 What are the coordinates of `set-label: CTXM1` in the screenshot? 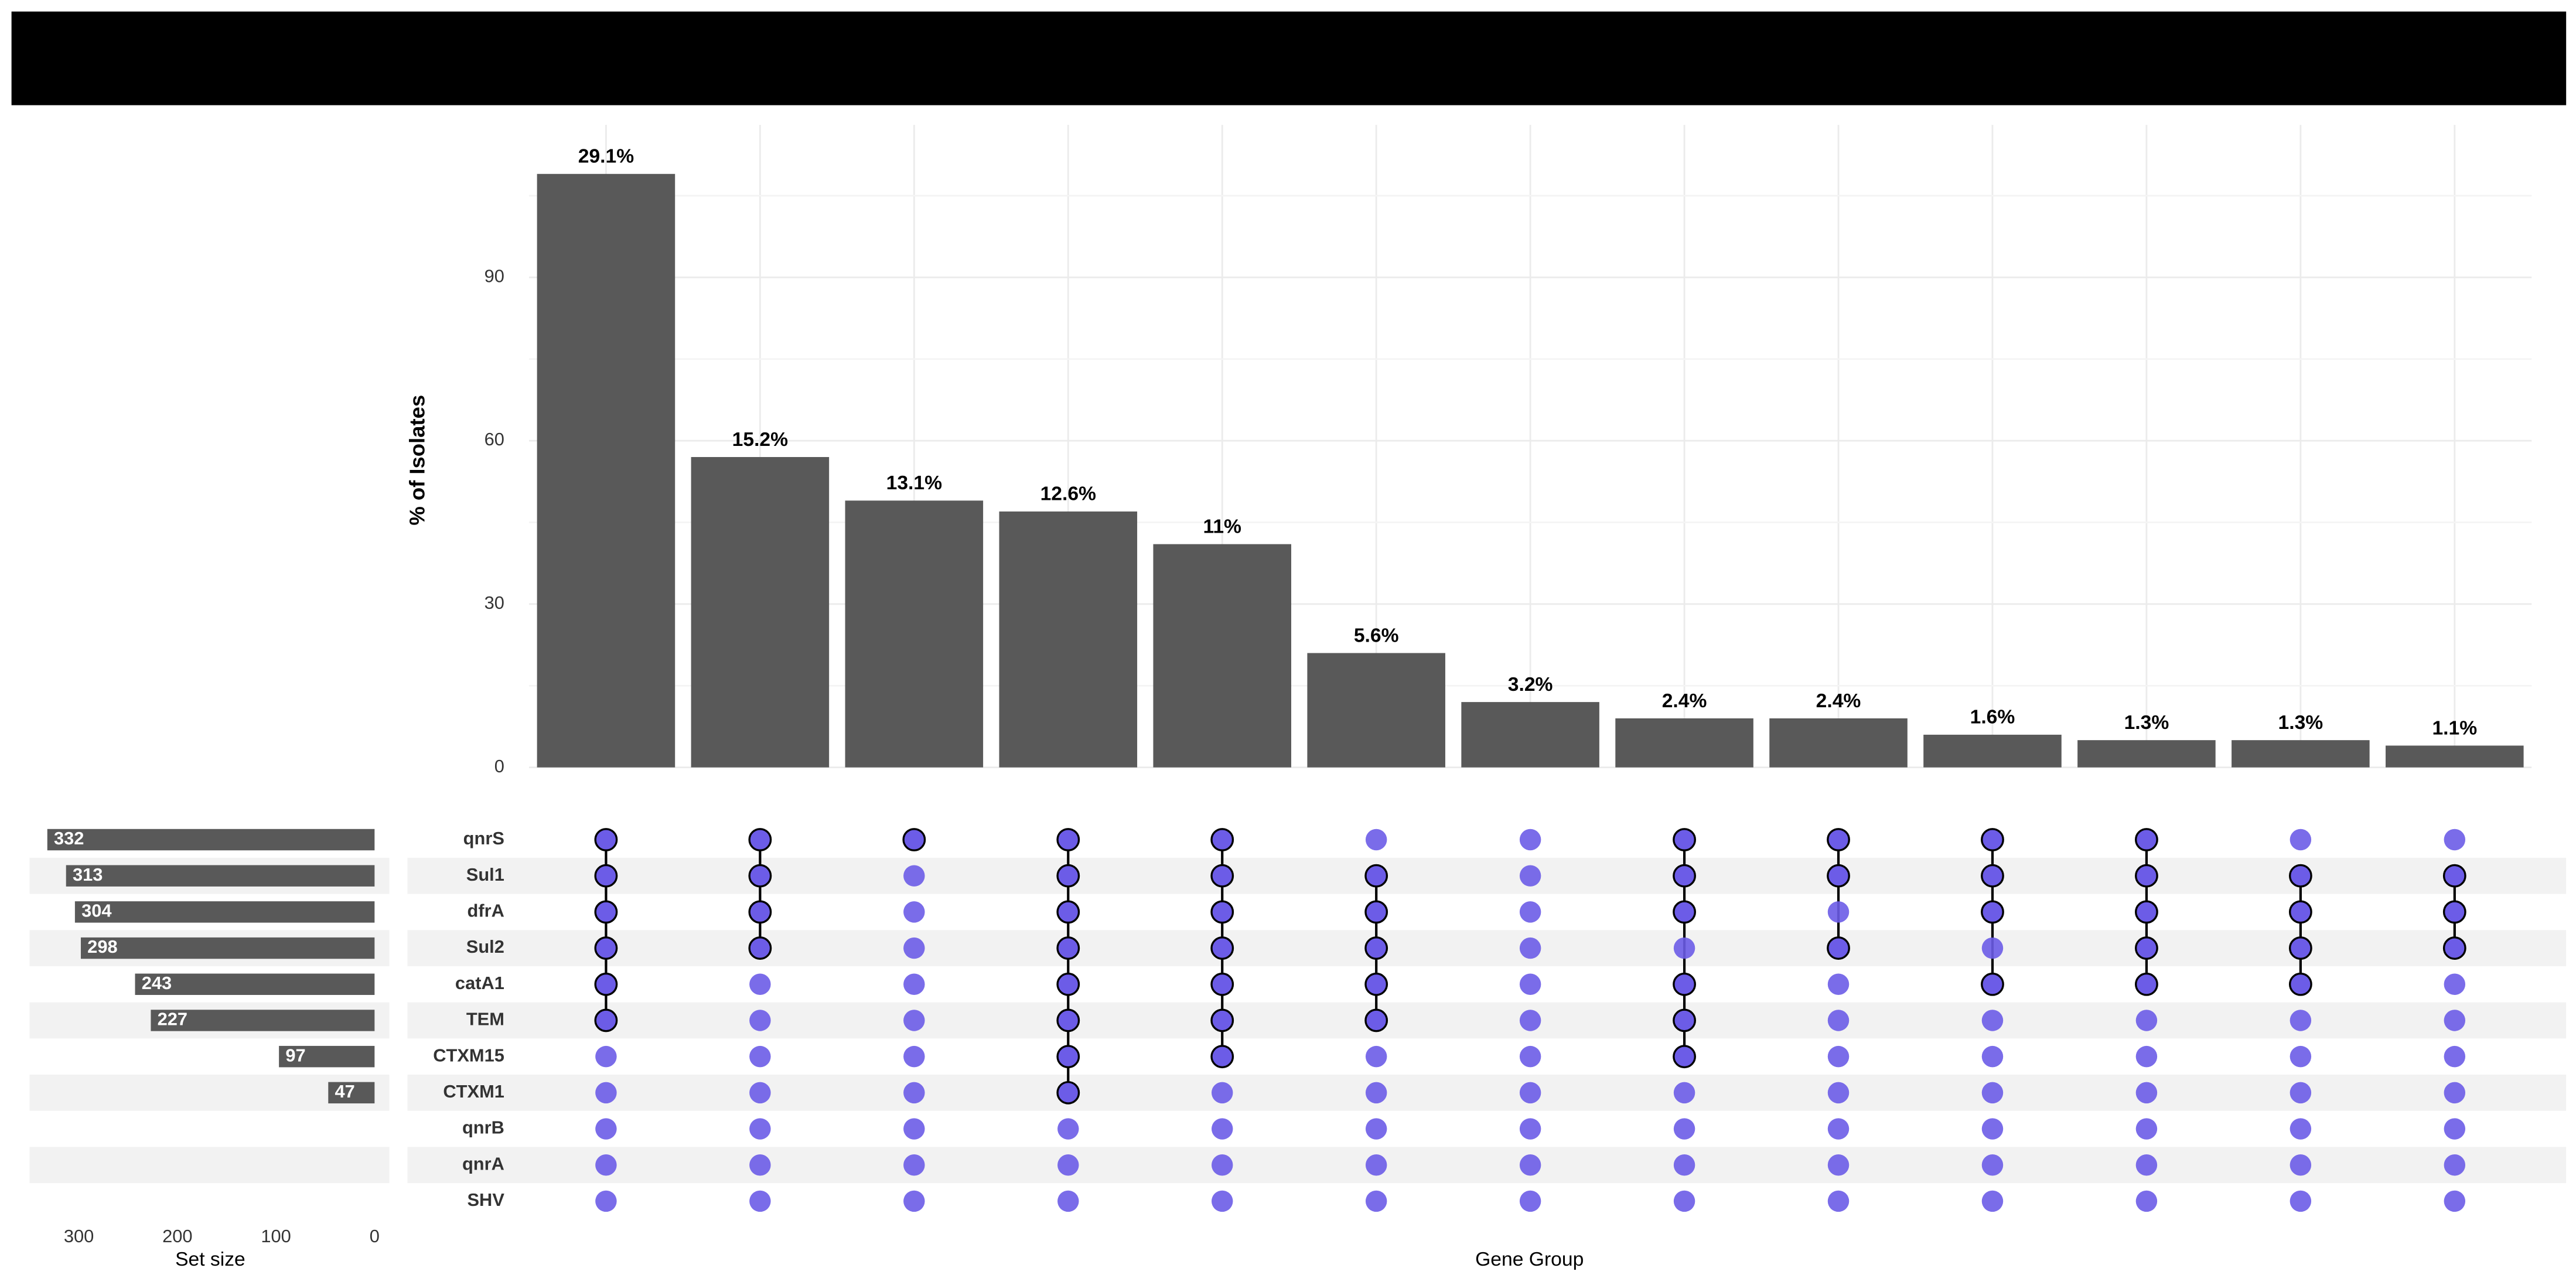 It's located at (473, 1091).